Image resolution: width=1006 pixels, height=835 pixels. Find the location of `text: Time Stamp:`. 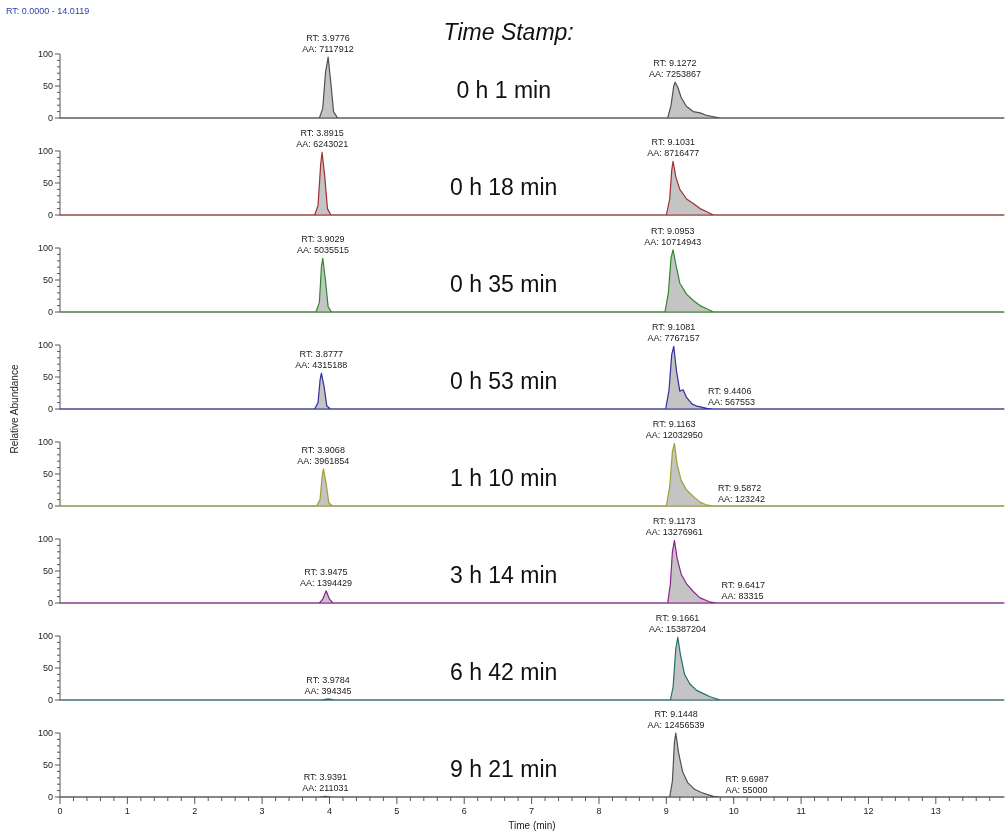

text: Time Stamp: is located at coordinates (508, 32).